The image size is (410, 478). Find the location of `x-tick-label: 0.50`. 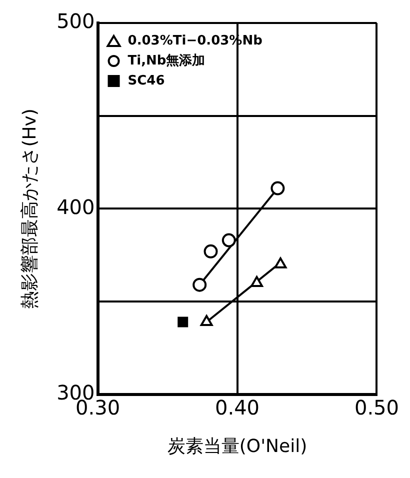

x-tick-label: 0.50 is located at coordinates (376, 408).